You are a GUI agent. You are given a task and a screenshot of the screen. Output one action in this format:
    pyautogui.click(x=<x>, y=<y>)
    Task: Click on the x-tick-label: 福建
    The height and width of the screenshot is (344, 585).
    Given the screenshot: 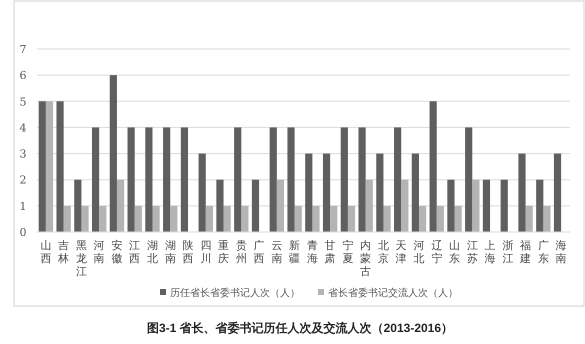 What is the action you would take?
    pyautogui.click(x=525, y=252)
    